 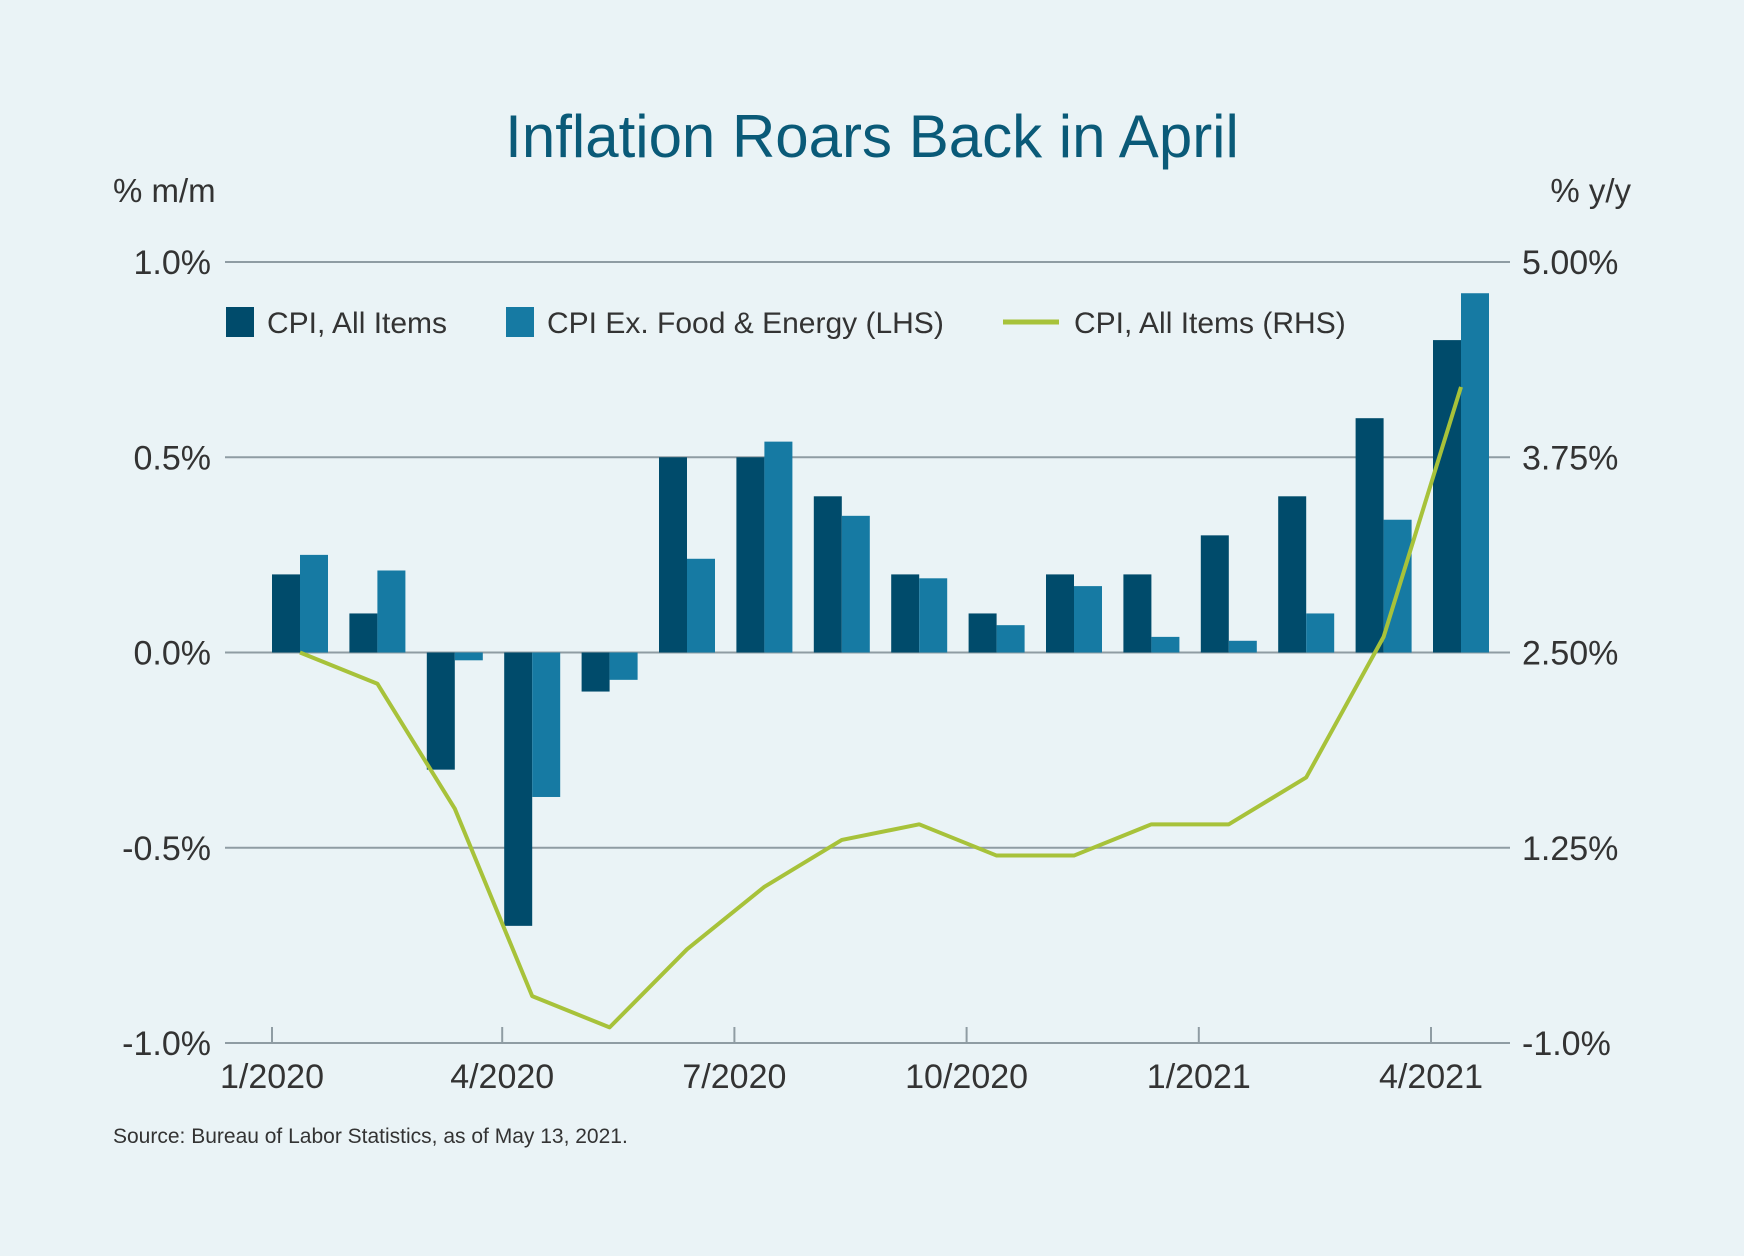 I want to click on left-tick-label: 0.0%, so click(x=173, y=654).